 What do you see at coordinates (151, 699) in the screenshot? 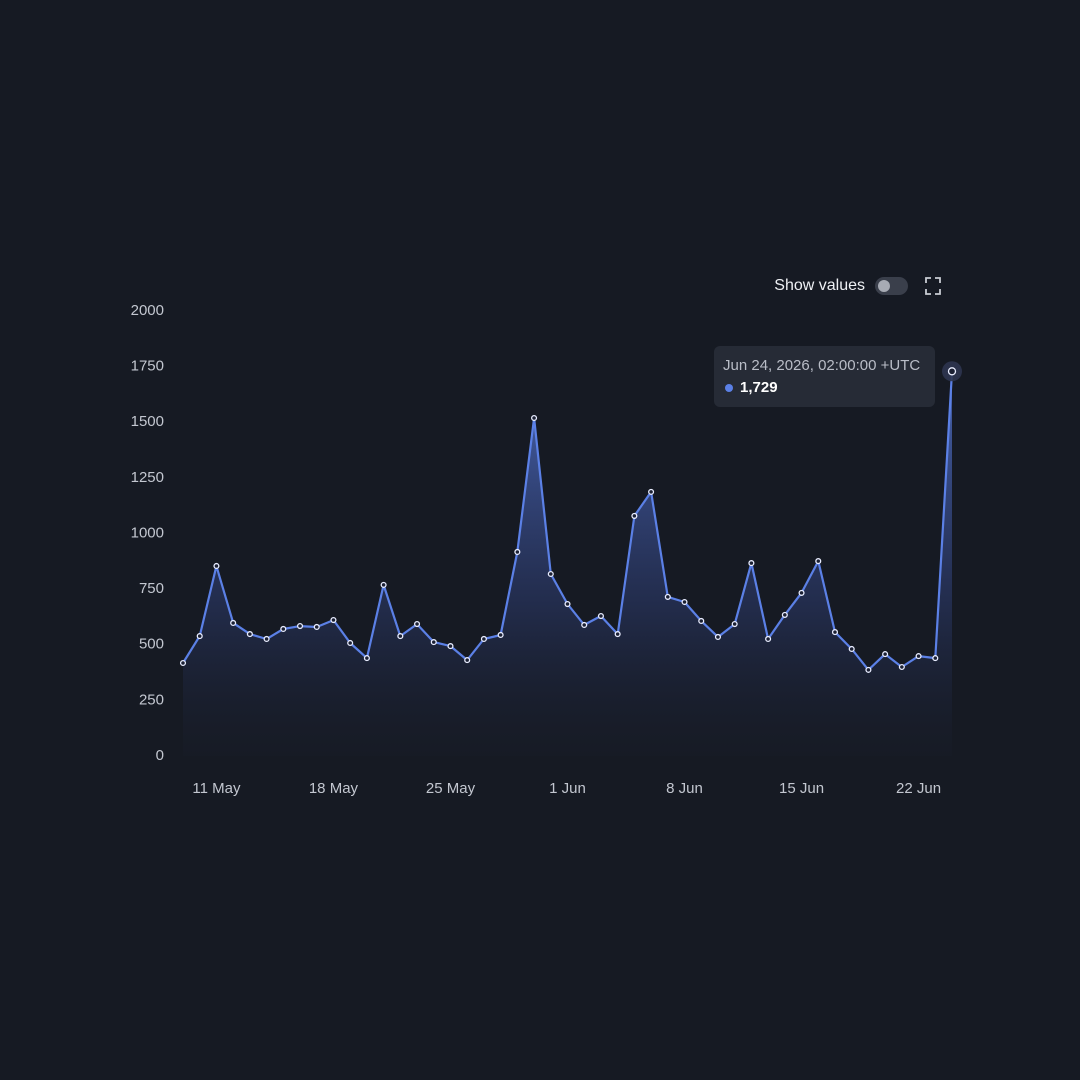
I see `y-tick-label: 250` at bounding box center [151, 699].